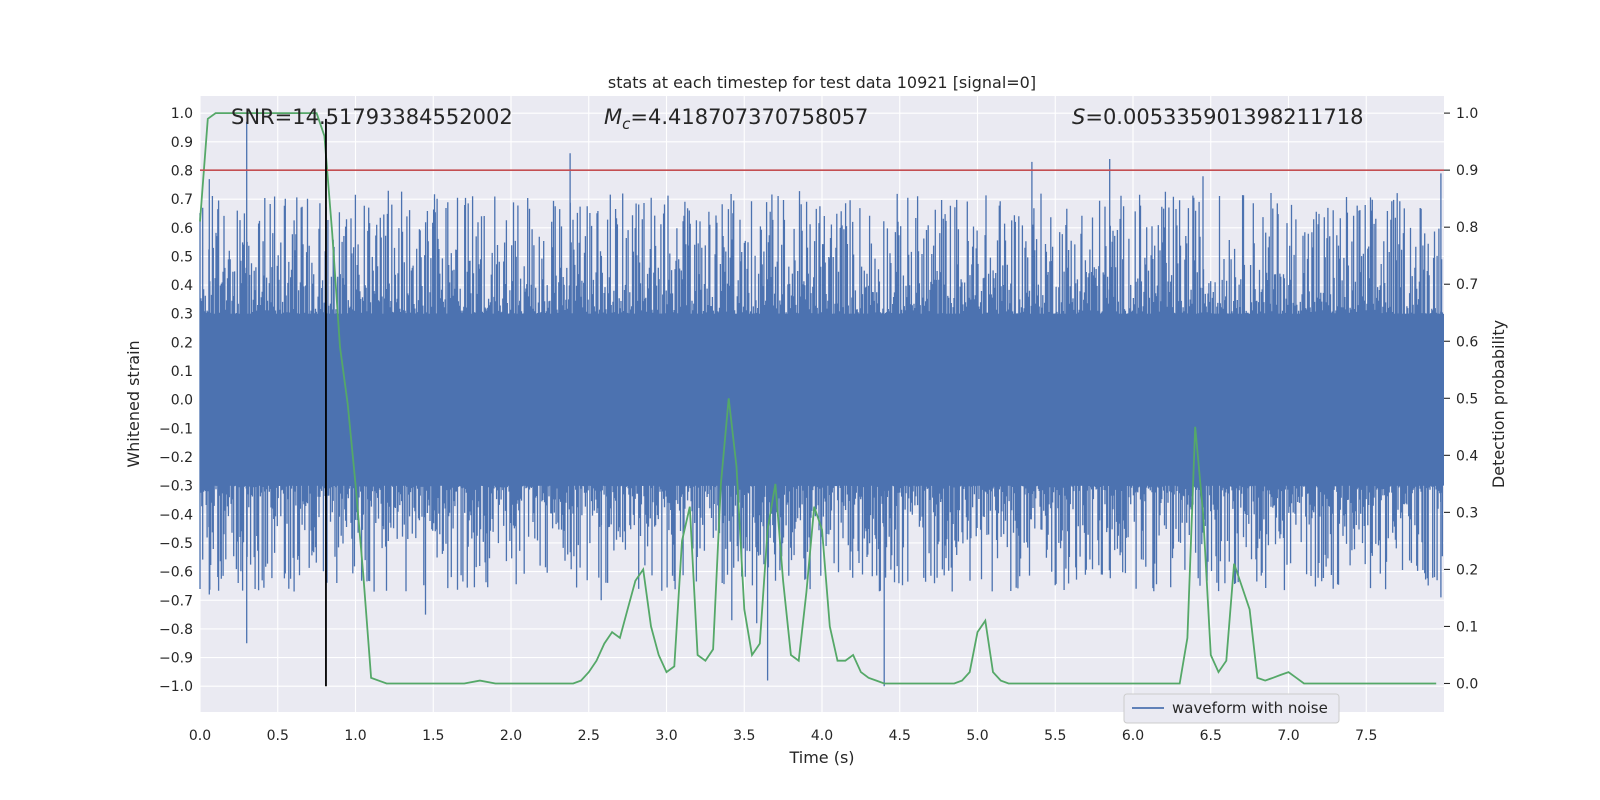  Describe the element at coordinates (1467, 684) in the screenshot. I see `y-right-tick-label: 0.0` at that location.